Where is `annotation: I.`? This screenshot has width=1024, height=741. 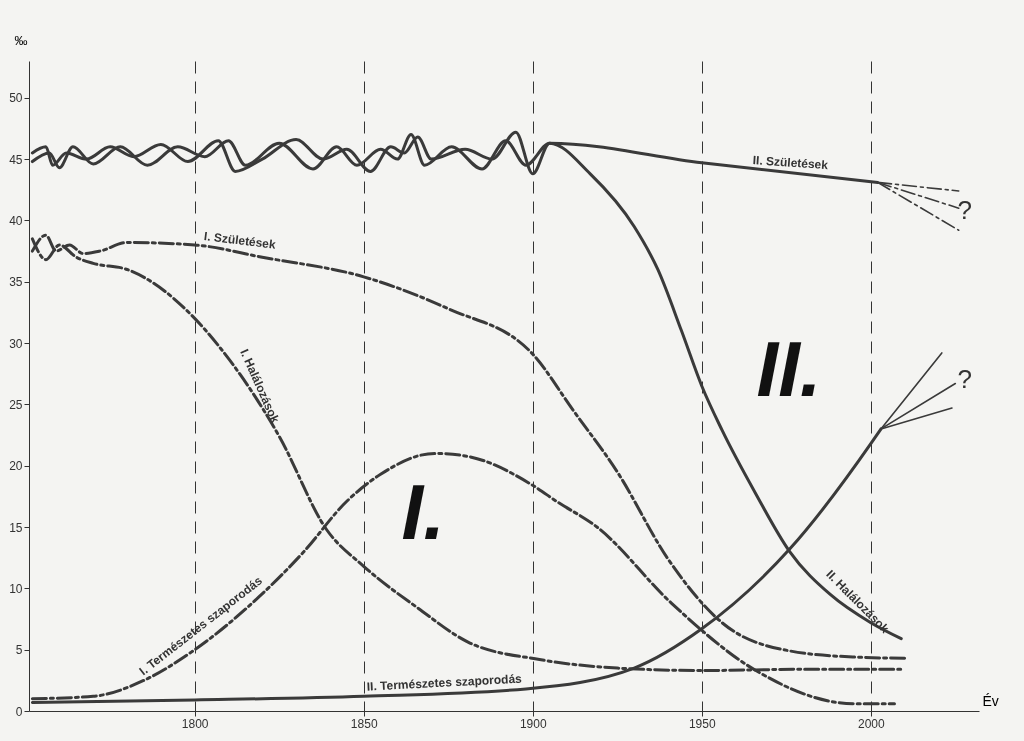
annotation: I. is located at coordinates (423, 512).